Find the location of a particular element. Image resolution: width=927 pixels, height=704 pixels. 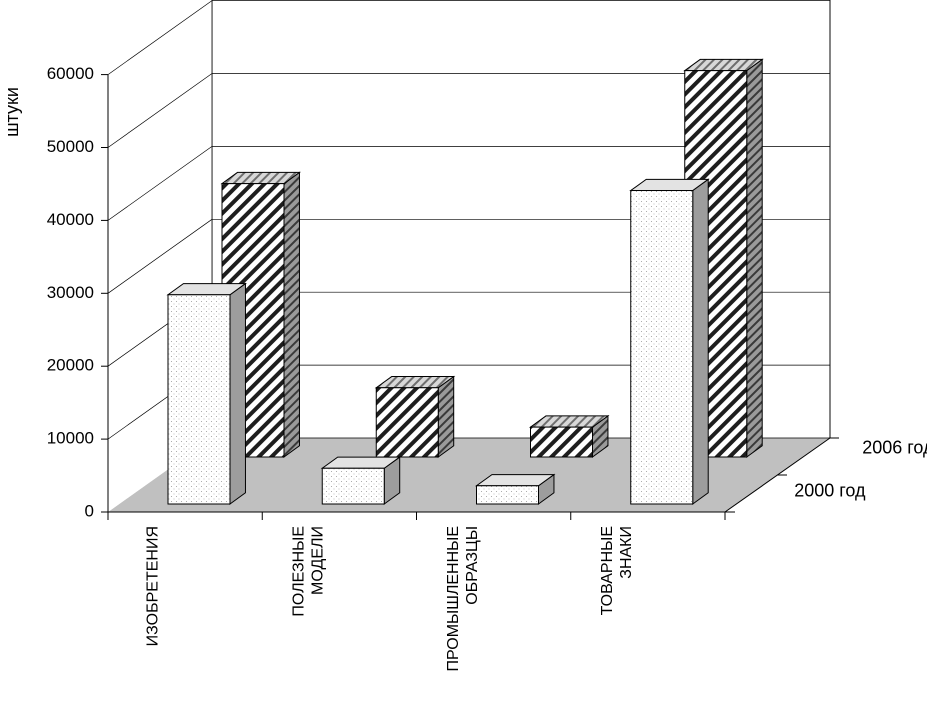

category-label: ПОЛЕЗНЫЕ МОДЕЛИ is located at coordinates (309, 571).